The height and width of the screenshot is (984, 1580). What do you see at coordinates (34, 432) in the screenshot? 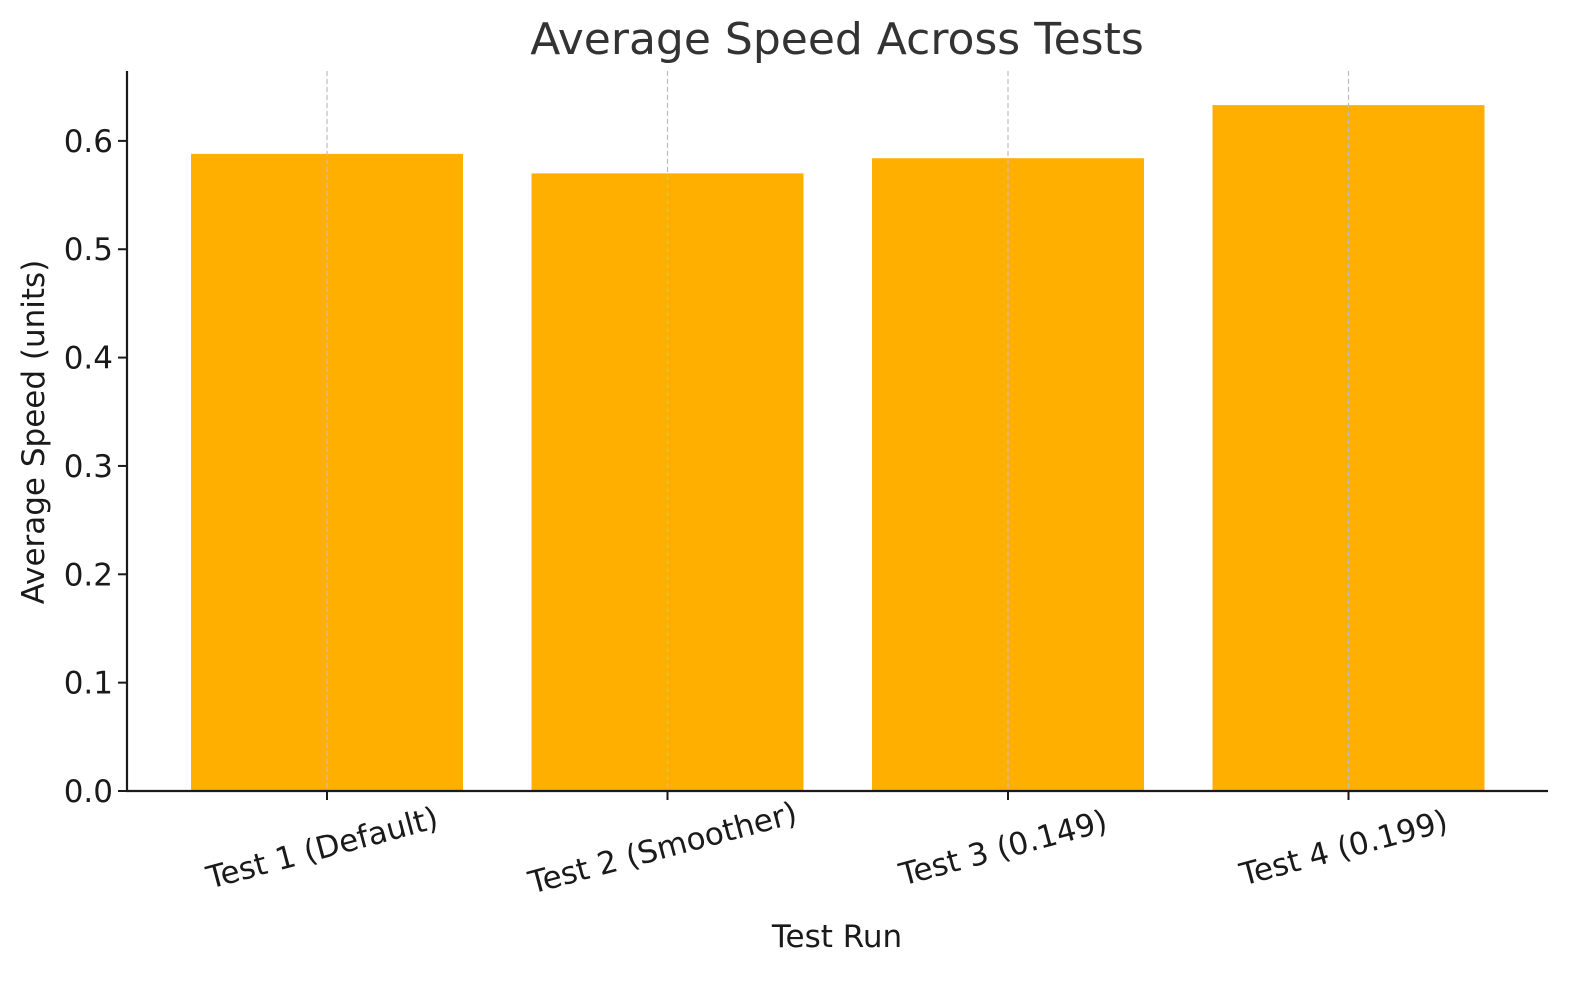
I see `y-axis-label: Average Speed (units)` at bounding box center [34, 432].